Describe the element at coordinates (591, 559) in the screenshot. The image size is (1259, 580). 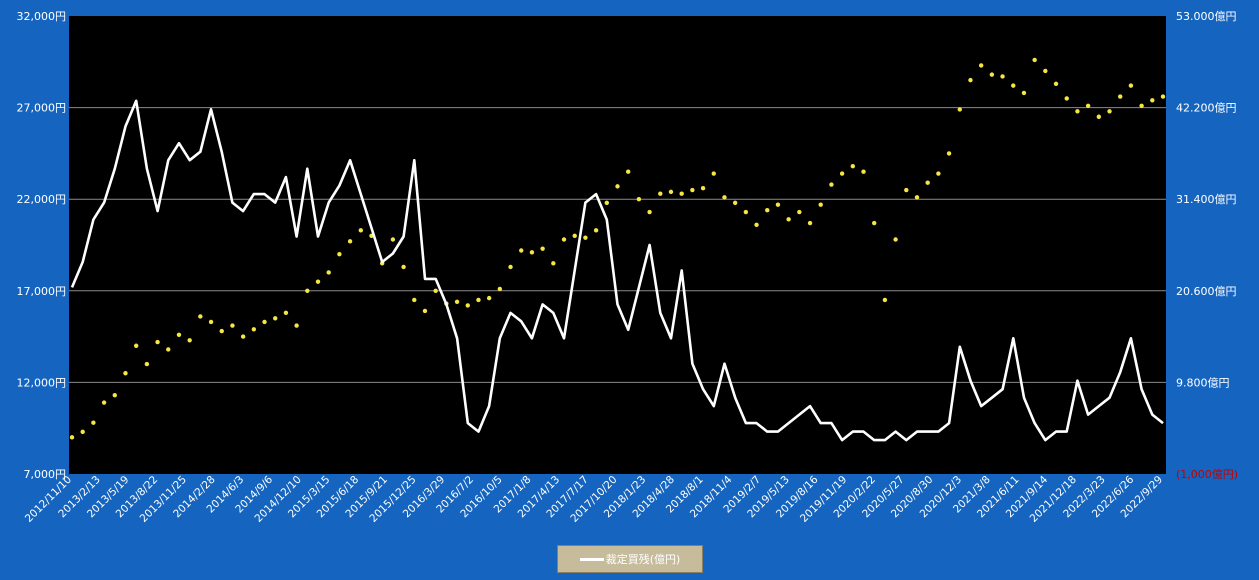
I see `legend-line-swatch` at that location.